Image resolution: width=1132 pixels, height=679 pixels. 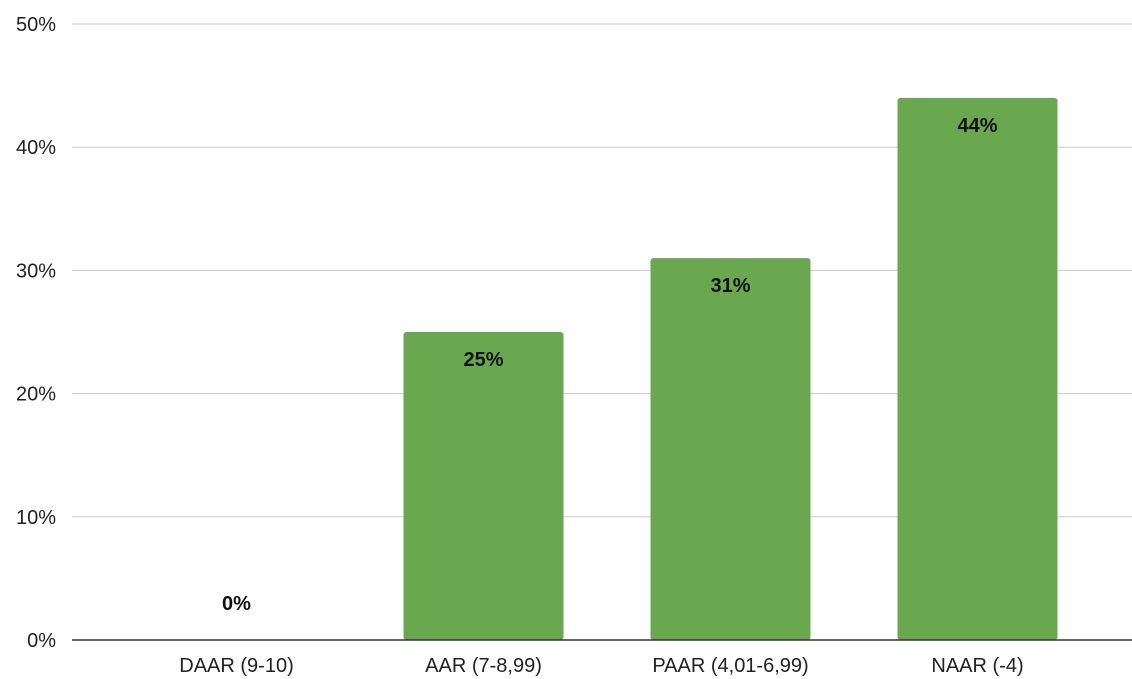 What do you see at coordinates (730, 666) in the screenshot?
I see `x-category-label: PAAR (4,01-6,99)` at bounding box center [730, 666].